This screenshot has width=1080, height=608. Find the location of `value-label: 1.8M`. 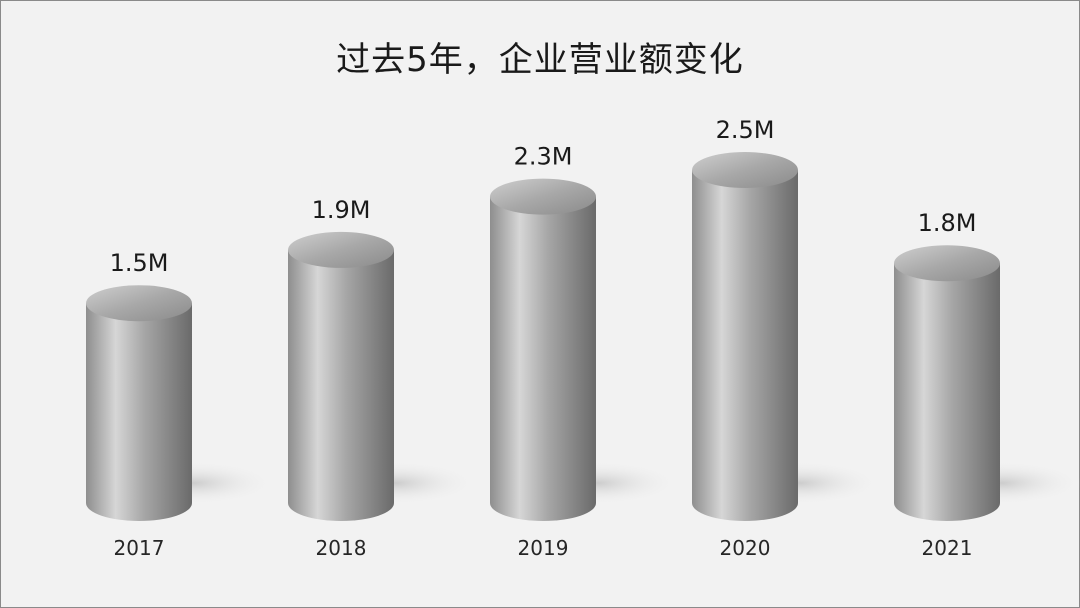

value-label: 1.8M is located at coordinates (947, 223).